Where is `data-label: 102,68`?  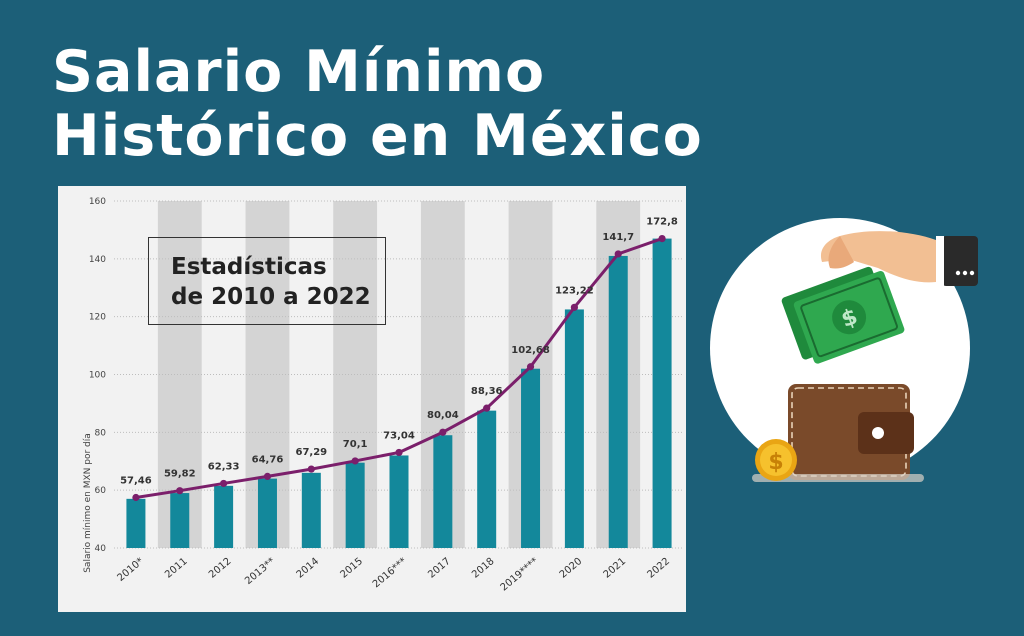 data-label: 102,68 is located at coordinates (530, 350).